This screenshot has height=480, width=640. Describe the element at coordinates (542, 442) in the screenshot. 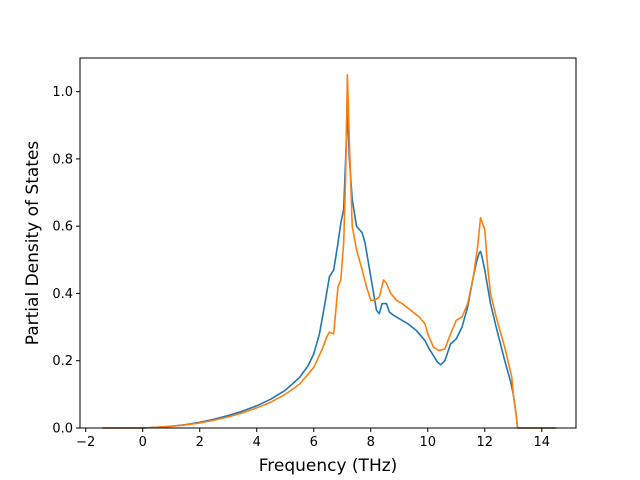

I see `x-tick-label: 14` at that location.